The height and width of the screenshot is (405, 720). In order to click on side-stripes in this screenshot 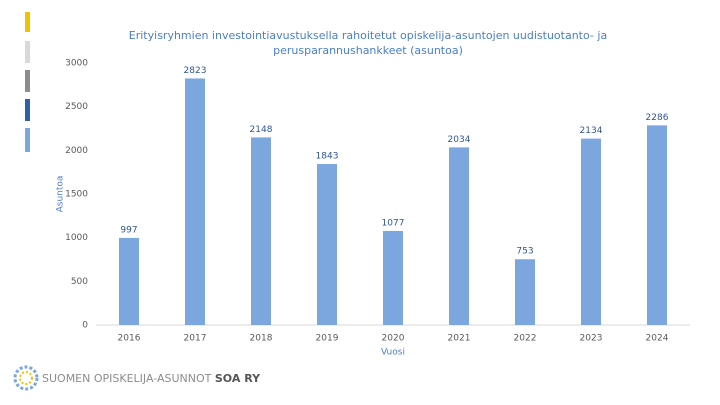, I will do `click(27, 82)`.